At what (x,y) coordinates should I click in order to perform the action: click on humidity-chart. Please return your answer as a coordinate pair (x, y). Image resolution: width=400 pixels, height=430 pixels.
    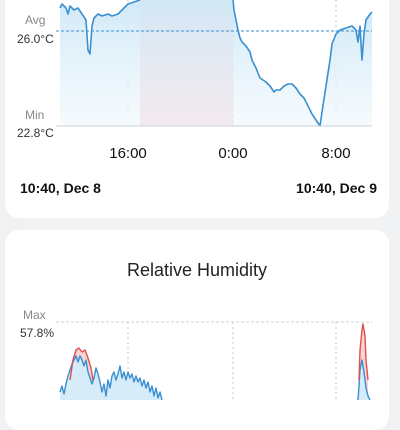
    Looking at the image, I should click on (214, 360).